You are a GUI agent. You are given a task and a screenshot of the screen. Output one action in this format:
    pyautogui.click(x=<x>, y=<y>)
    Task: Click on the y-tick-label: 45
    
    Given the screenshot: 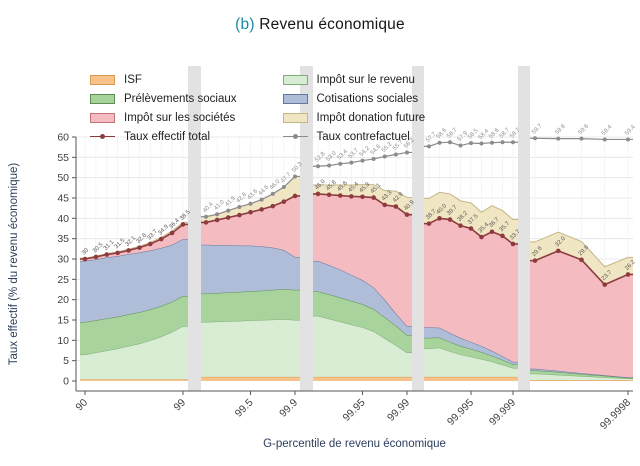 What is the action you would take?
    pyautogui.click(x=63, y=199)
    